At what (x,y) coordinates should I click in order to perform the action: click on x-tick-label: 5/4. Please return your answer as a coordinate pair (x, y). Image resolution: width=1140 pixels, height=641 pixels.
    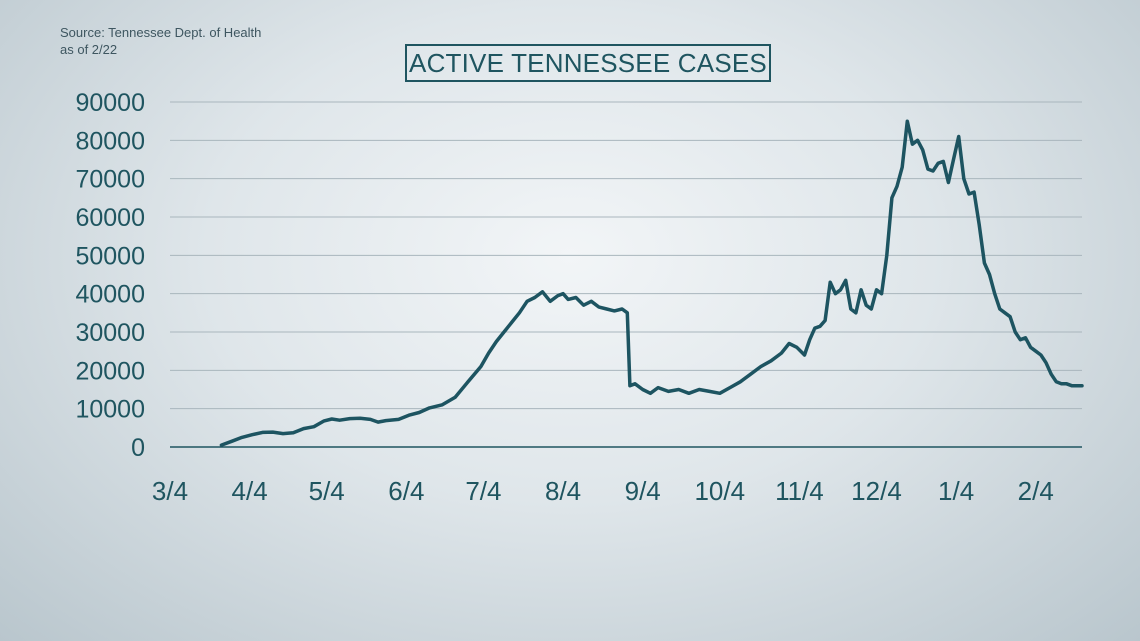
    Looking at the image, I should click on (327, 491).